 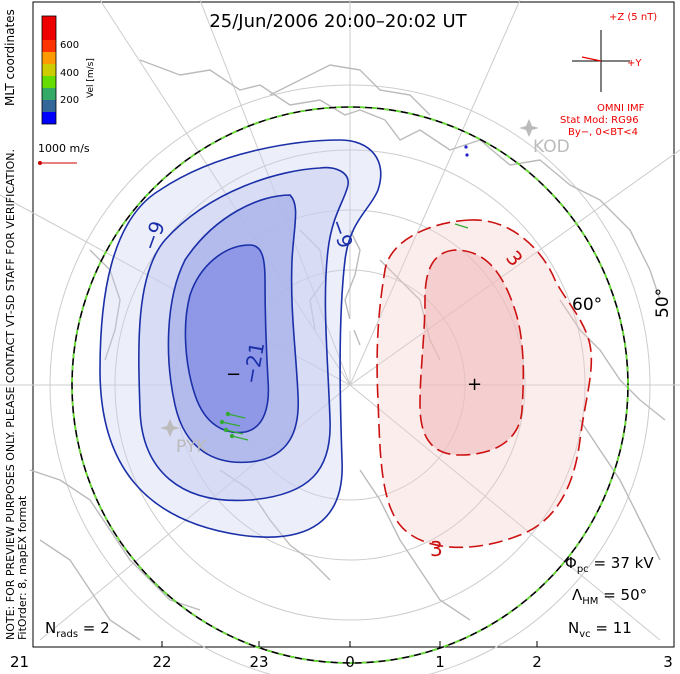 What do you see at coordinates (584, 634) in the screenshot?
I see `stat-nvc-subscript: vc` at bounding box center [584, 634].